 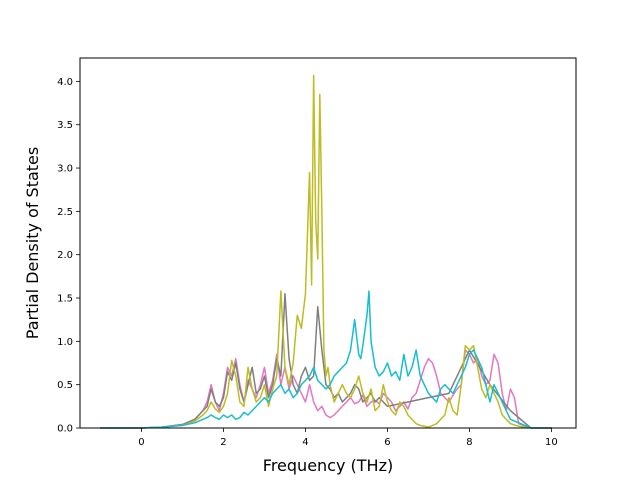 What do you see at coordinates (551, 442) in the screenshot?
I see `x-tick-label: 10` at bounding box center [551, 442].